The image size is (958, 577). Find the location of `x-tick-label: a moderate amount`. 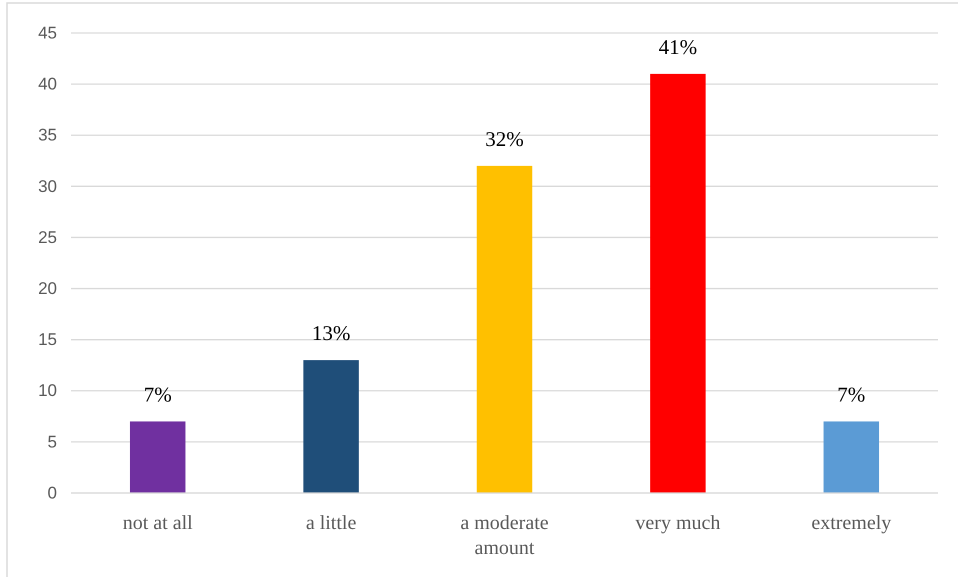

x-tick-label: a moderate amount is located at coordinates (504, 535).